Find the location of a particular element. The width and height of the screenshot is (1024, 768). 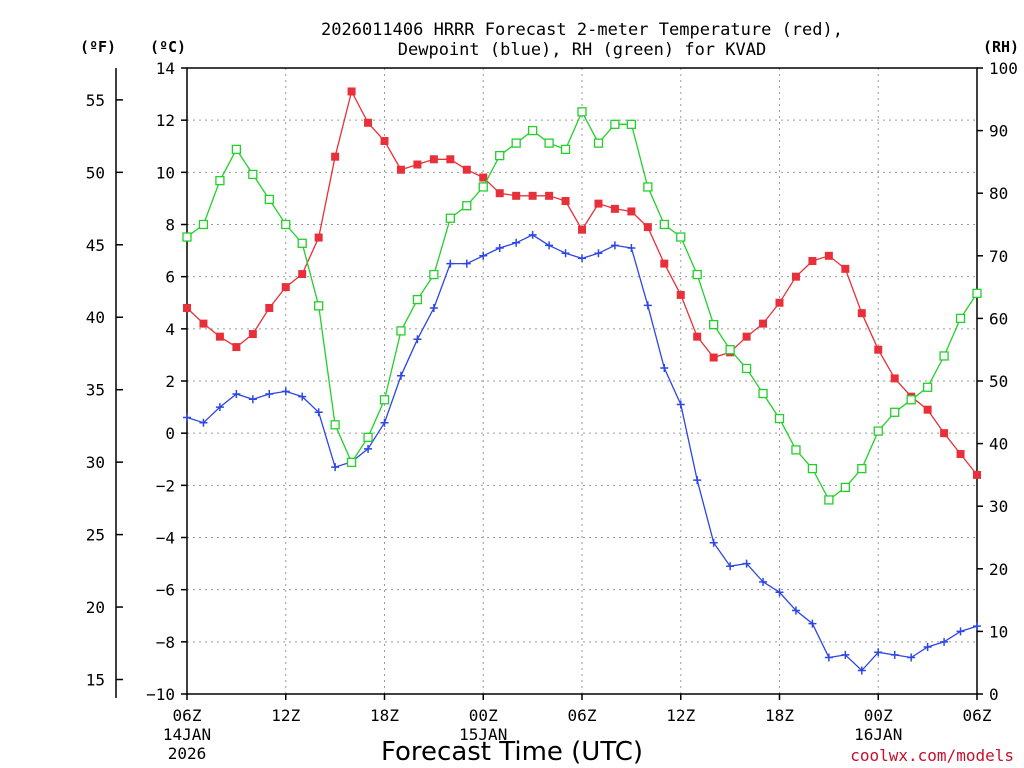

celsius-tick-label-1: −8 is located at coordinates (165, 642).